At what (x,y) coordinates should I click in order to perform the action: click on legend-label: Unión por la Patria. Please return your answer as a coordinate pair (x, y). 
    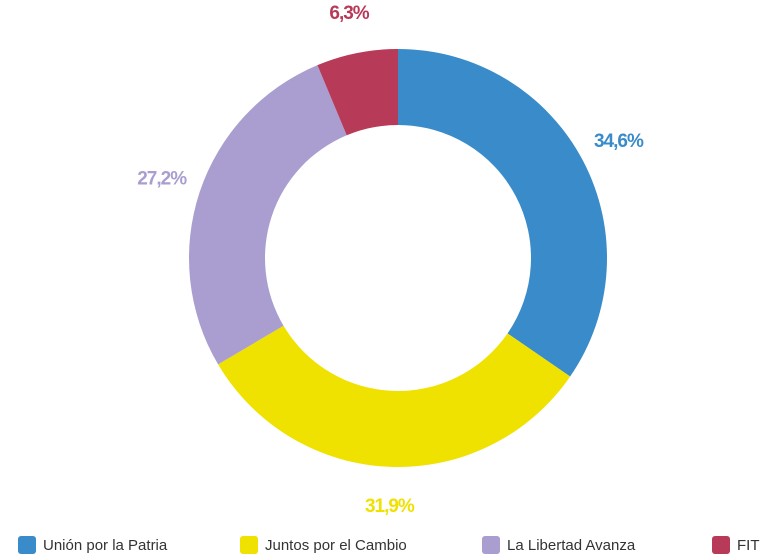
    Looking at the image, I should click on (105, 545).